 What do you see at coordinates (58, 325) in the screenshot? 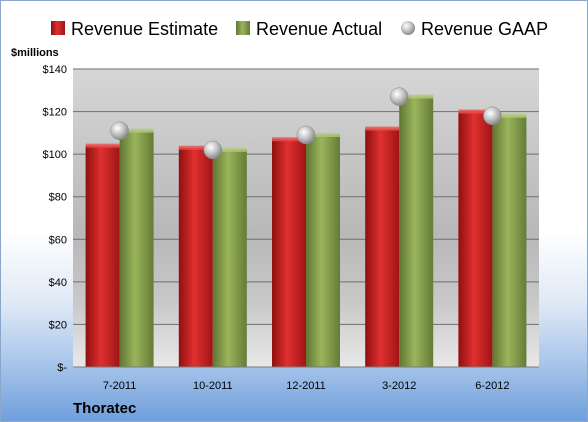
I see `y-tick-label: $20` at bounding box center [58, 325].